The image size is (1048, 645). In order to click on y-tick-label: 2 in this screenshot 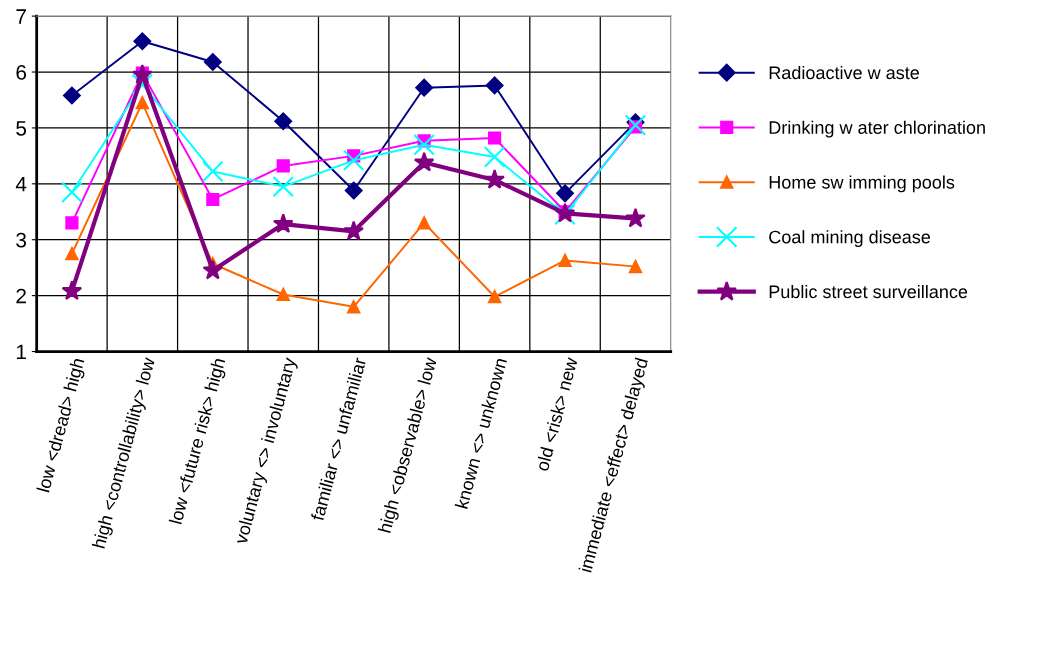, I will do `click(21, 296)`.